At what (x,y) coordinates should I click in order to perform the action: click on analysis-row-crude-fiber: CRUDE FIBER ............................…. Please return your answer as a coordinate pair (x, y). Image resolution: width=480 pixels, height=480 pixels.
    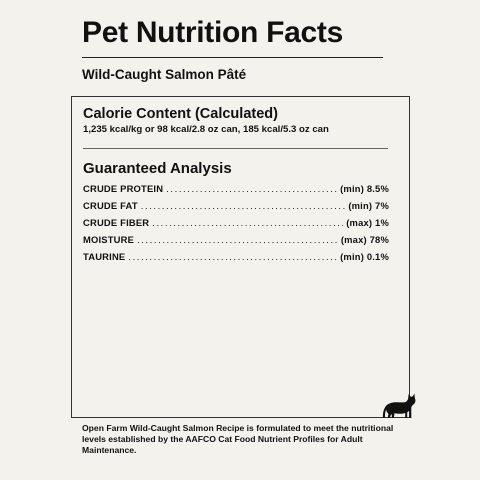
    Looking at the image, I should click on (236, 225).